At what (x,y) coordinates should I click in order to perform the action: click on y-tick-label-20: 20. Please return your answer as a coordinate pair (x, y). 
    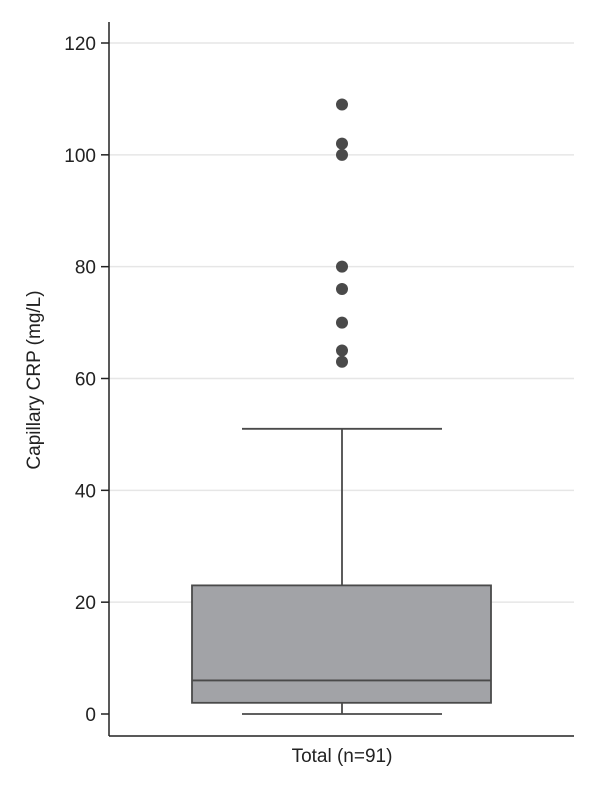
    Looking at the image, I should click on (85, 603).